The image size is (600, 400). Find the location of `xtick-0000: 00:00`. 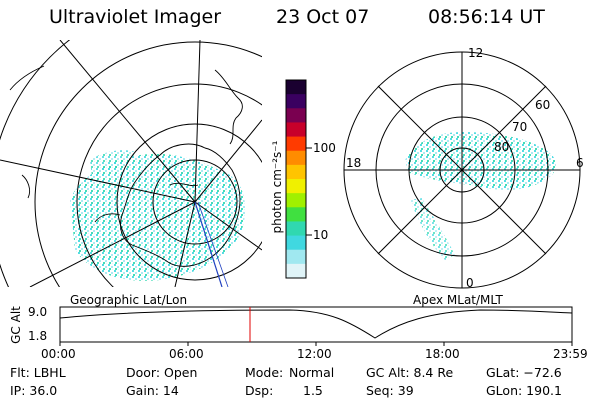

xtick-0000: 00:00 is located at coordinates (58, 354).